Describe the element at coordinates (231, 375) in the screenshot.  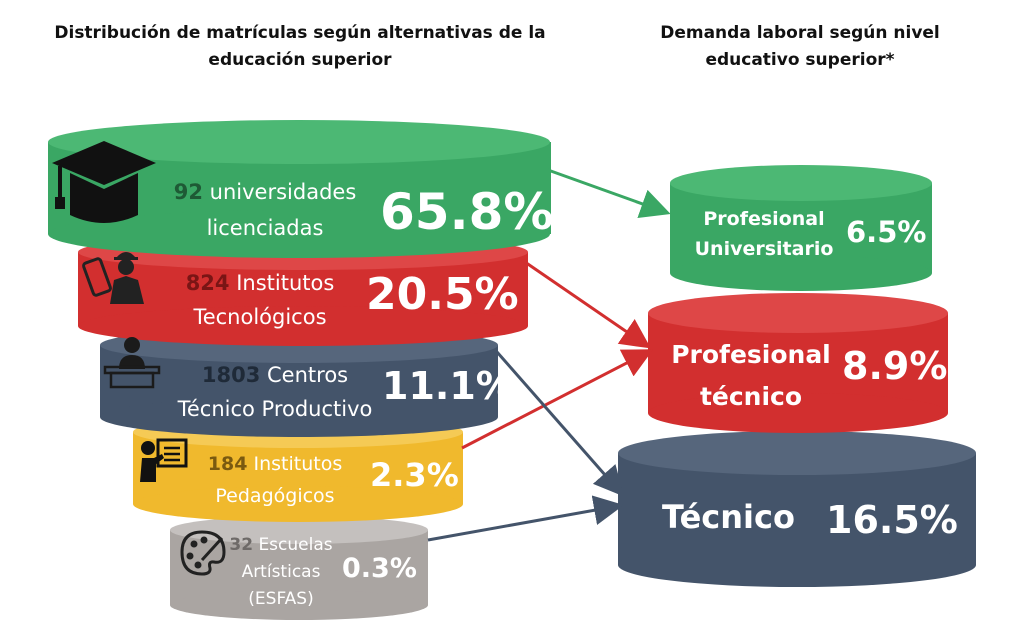
I see `centros-count: 1803` at that location.